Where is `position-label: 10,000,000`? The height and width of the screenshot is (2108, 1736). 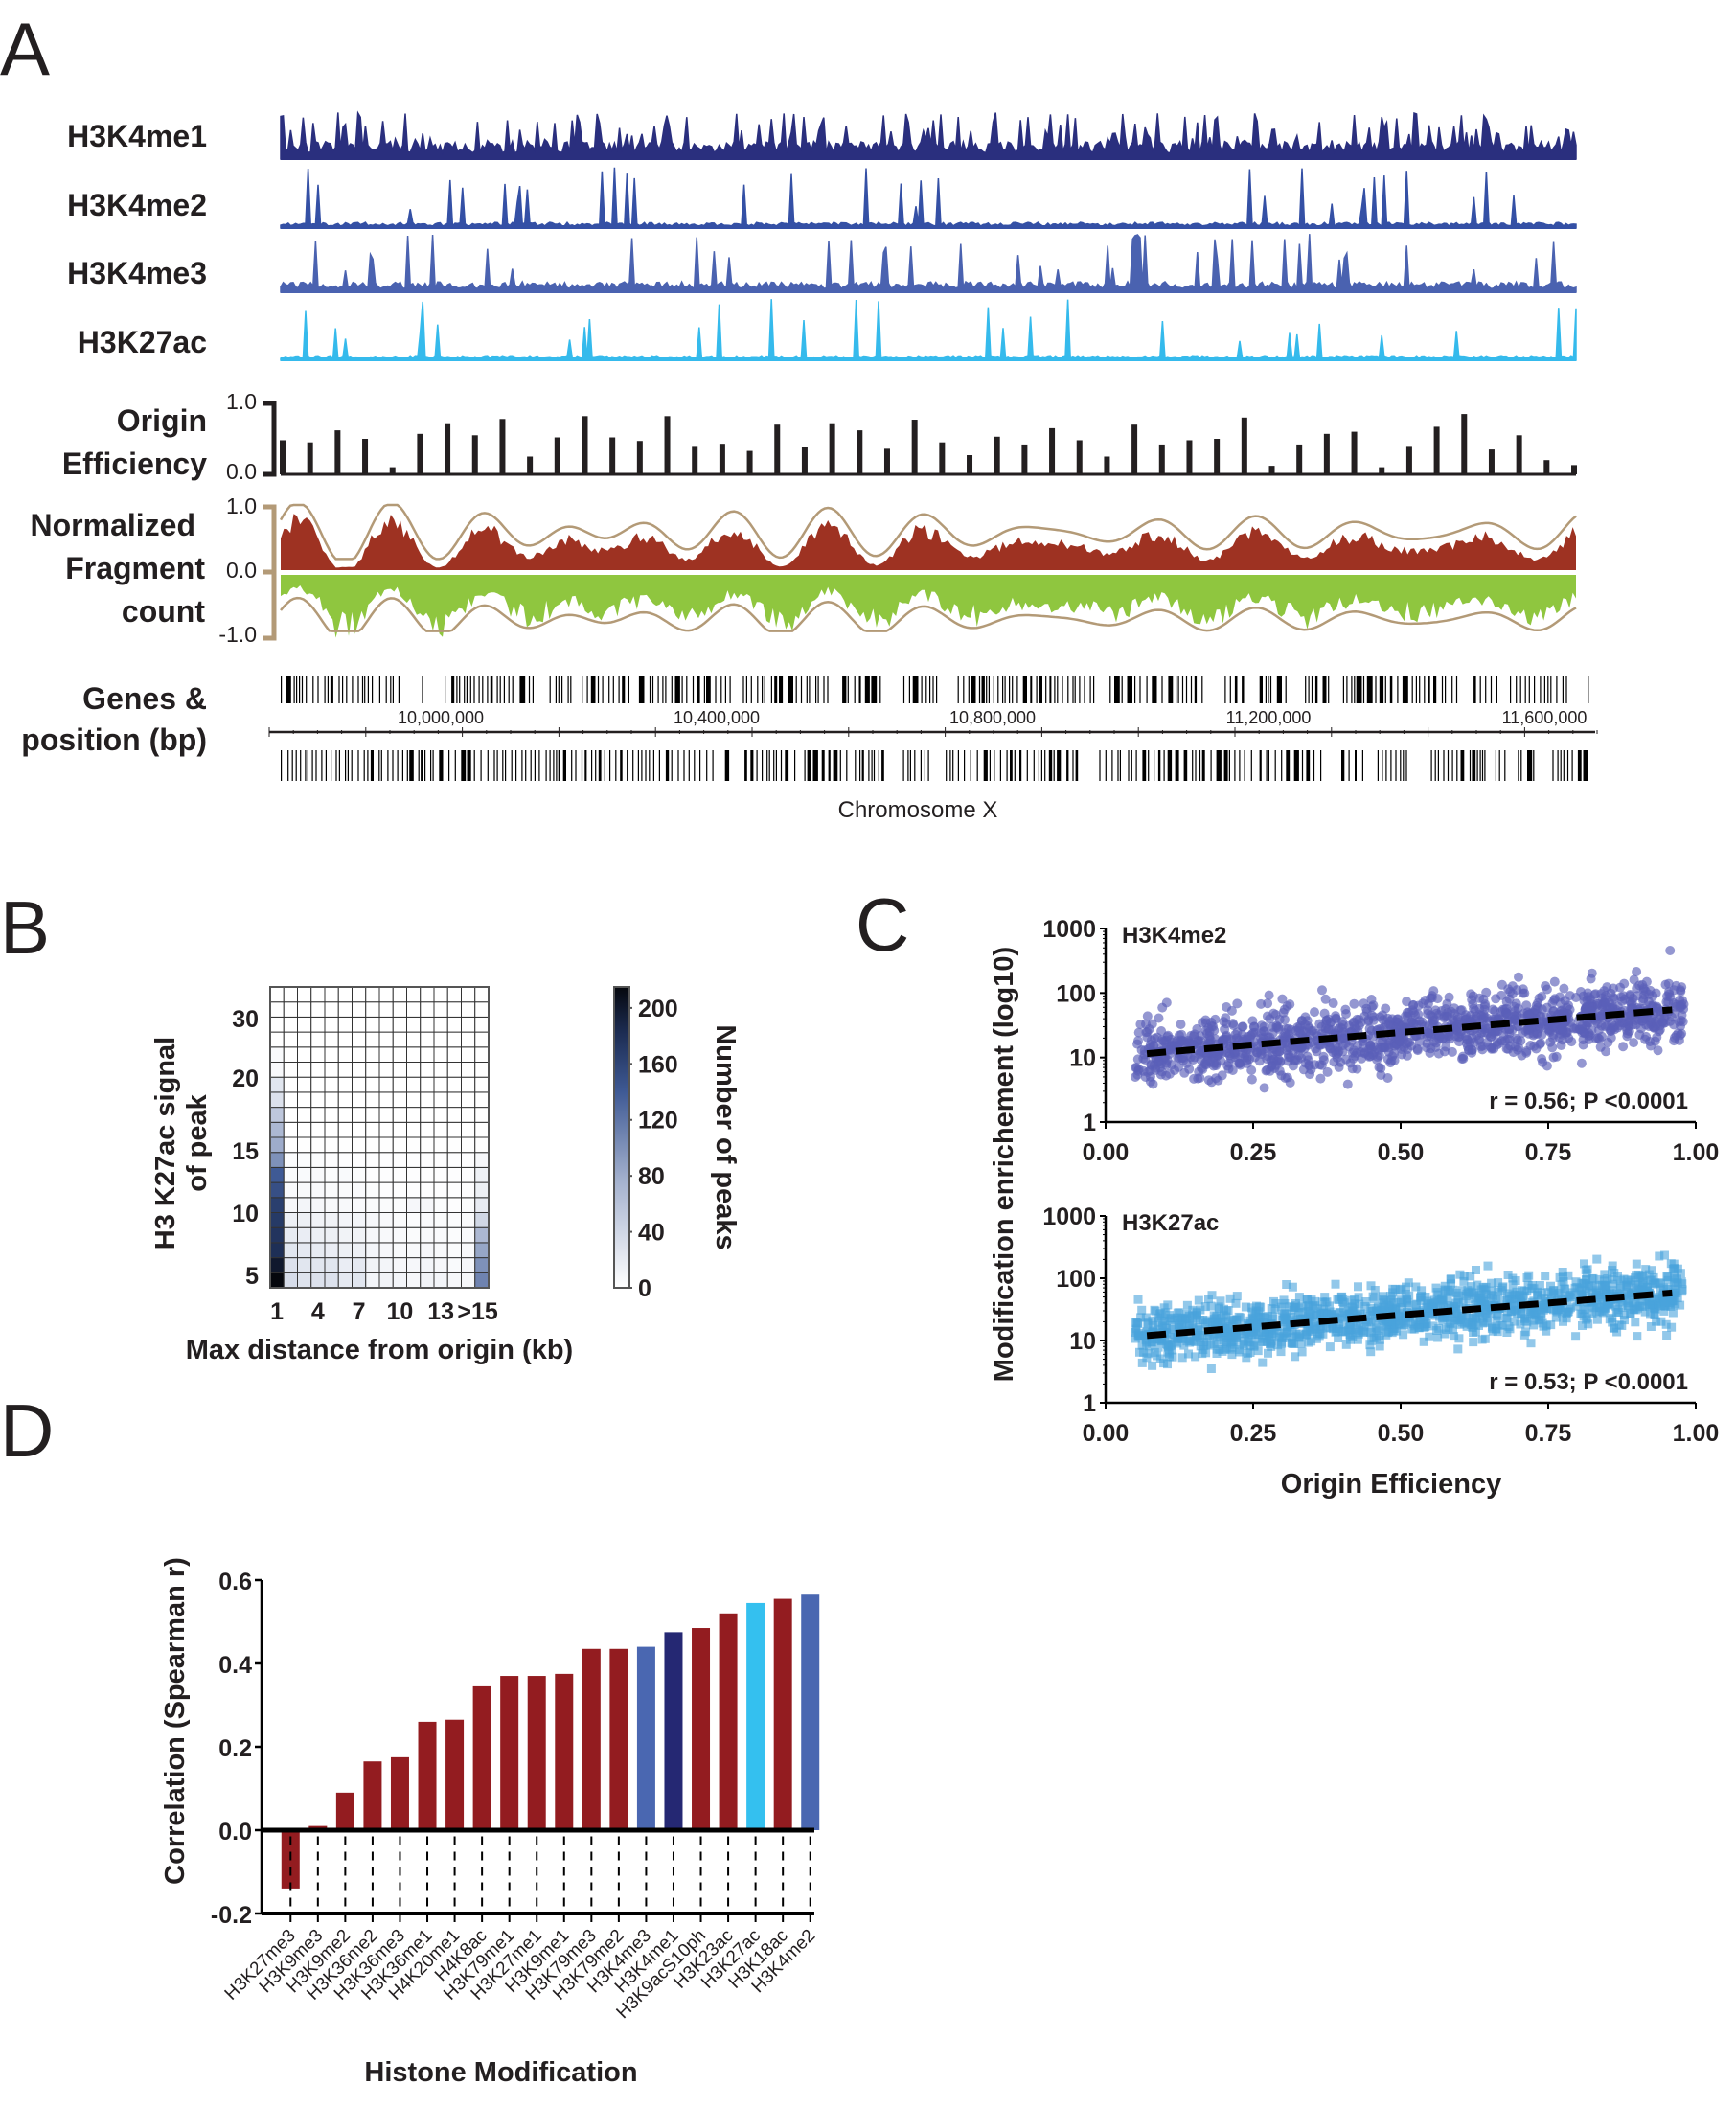
position-label: 10,000,000 is located at coordinates (441, 717).